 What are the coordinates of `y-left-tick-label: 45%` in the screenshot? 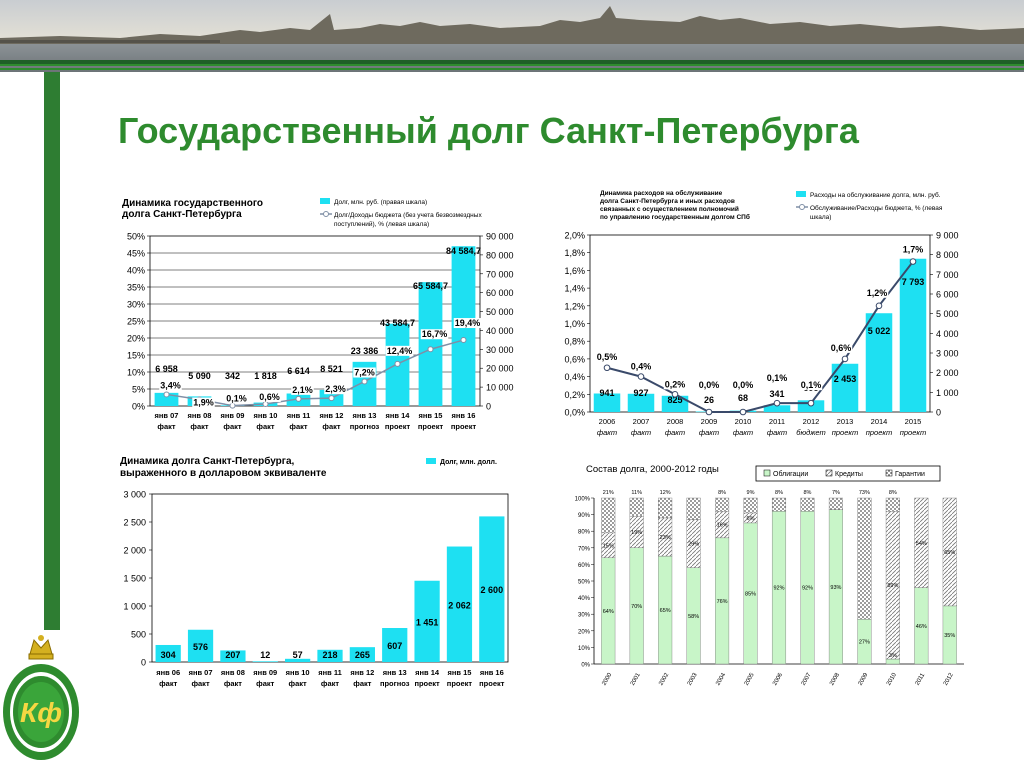 It's located at (136, 254).